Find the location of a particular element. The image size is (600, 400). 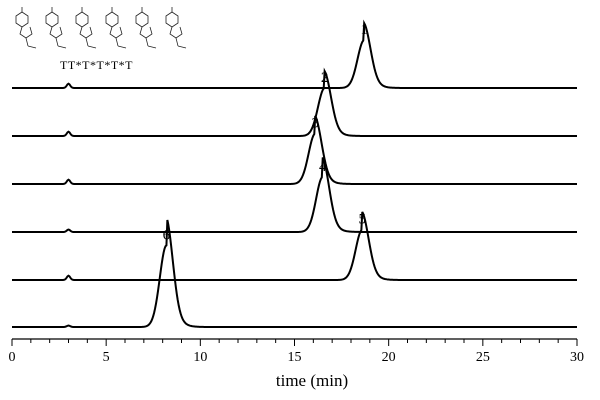

peak-label-5: 5 is located at coordinates (363, 220).